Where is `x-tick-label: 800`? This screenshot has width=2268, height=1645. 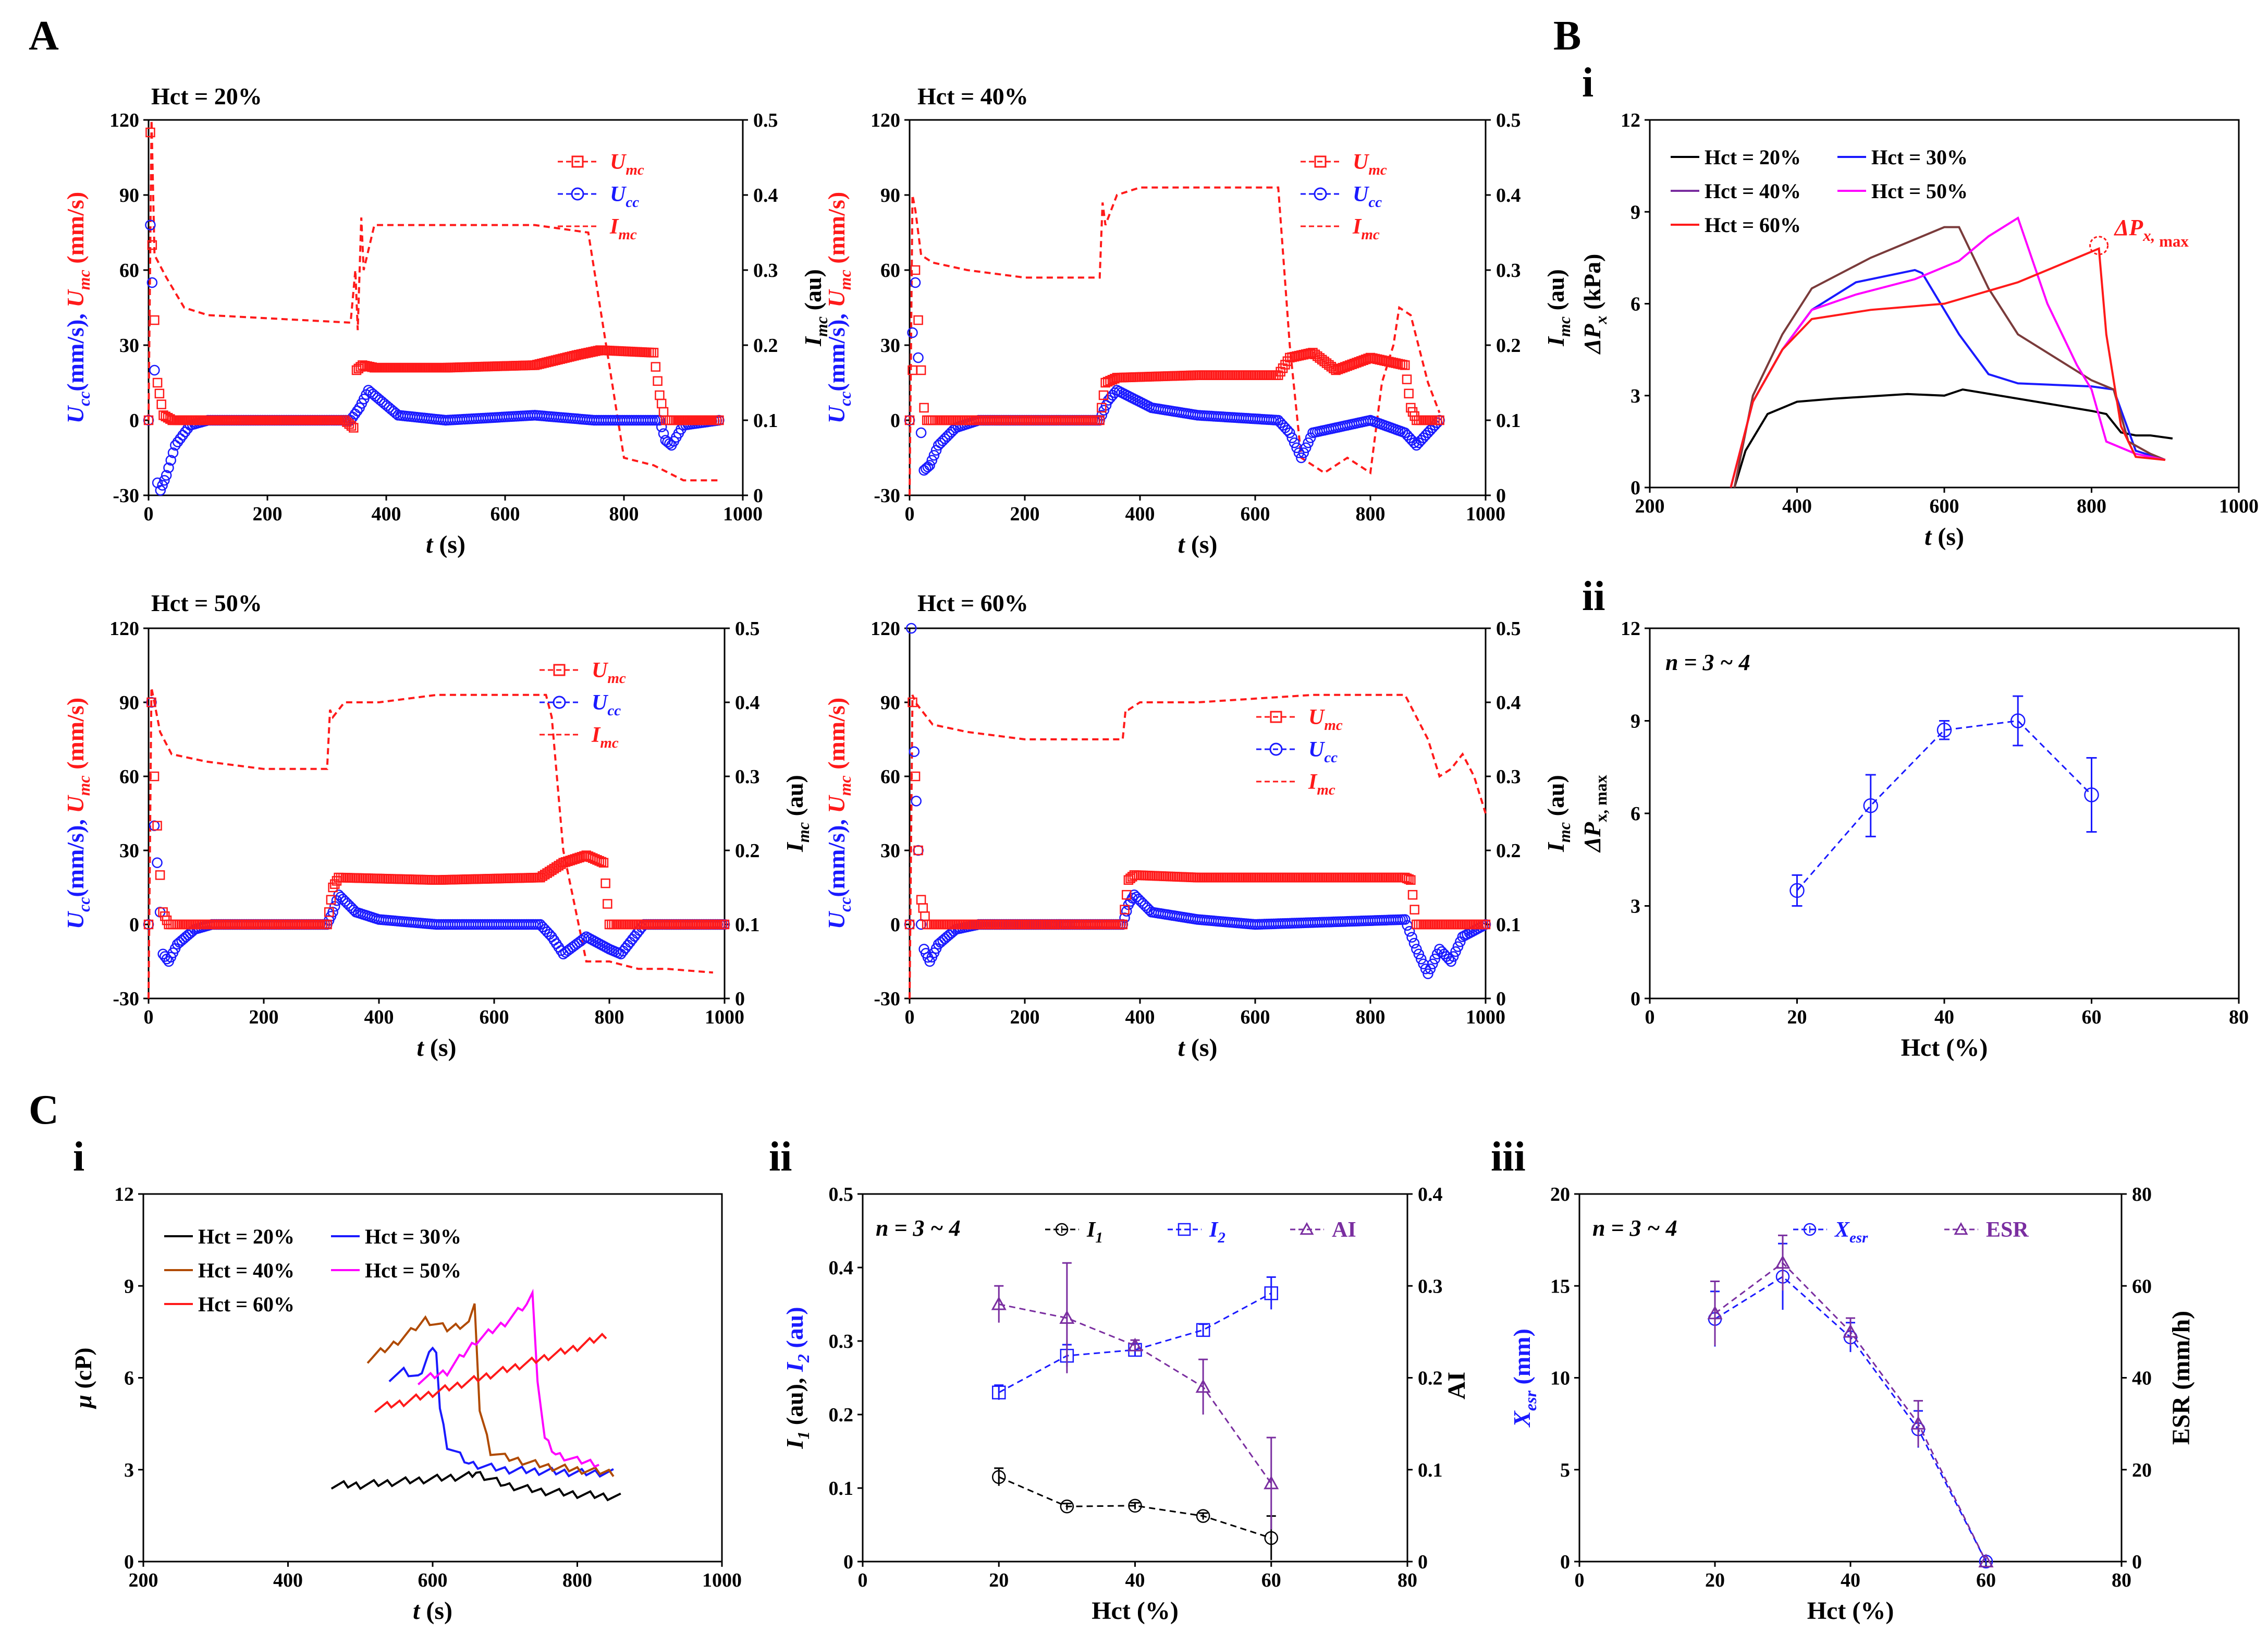
x-tick-label: 800 is located at coordinates (609, 1017).